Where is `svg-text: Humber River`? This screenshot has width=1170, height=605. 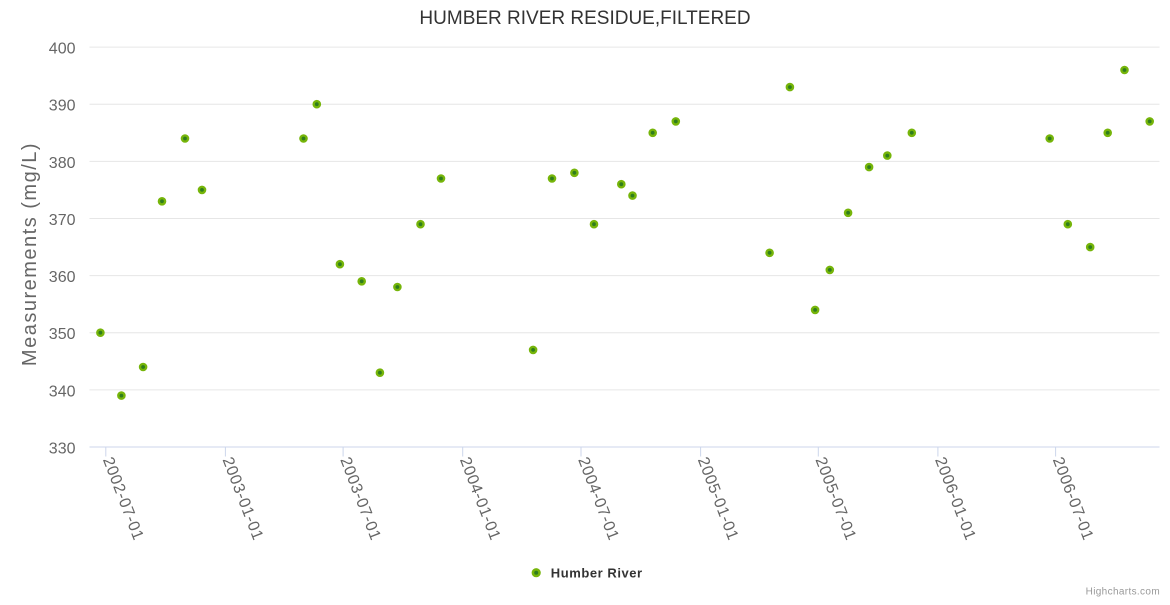
svg-text: Humber River is located at coordinates (597, 572).